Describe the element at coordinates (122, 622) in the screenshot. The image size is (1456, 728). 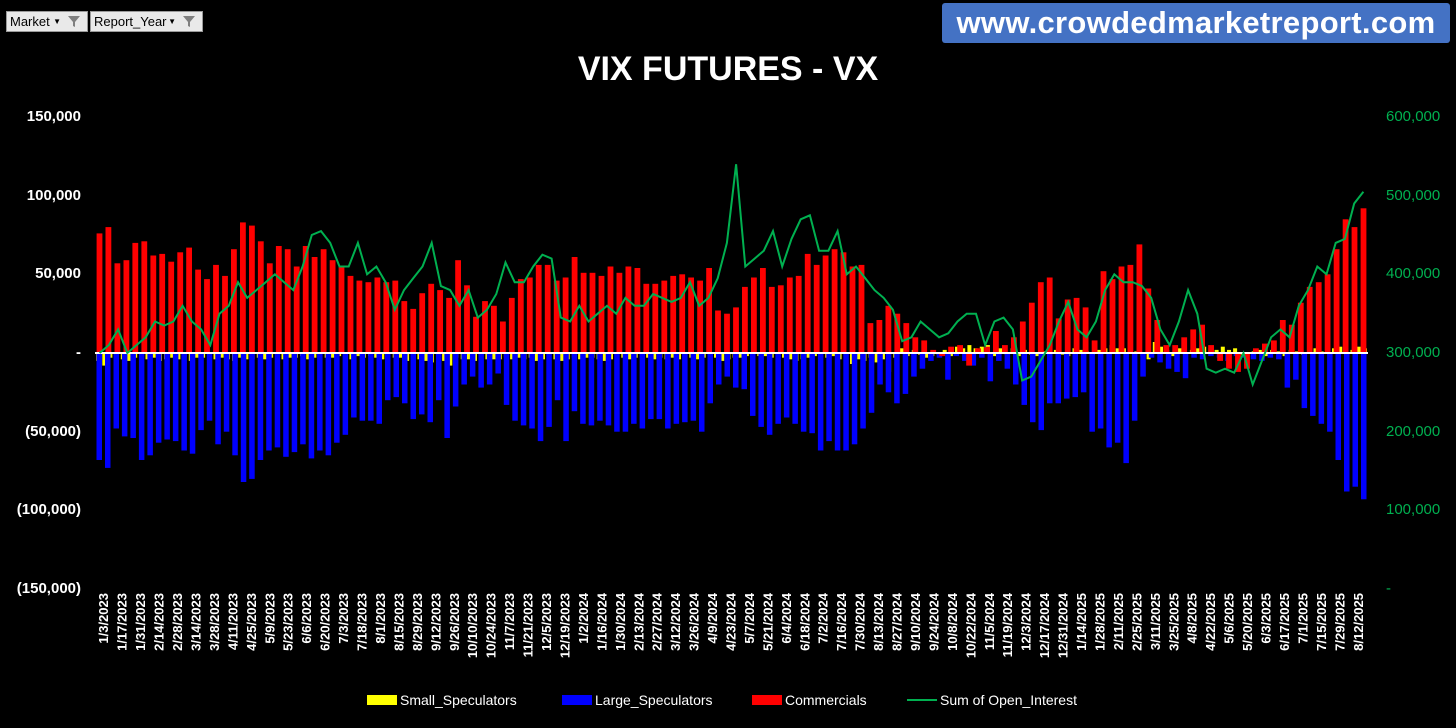
I see `x-tick-label: 1/17/2023` at that location.